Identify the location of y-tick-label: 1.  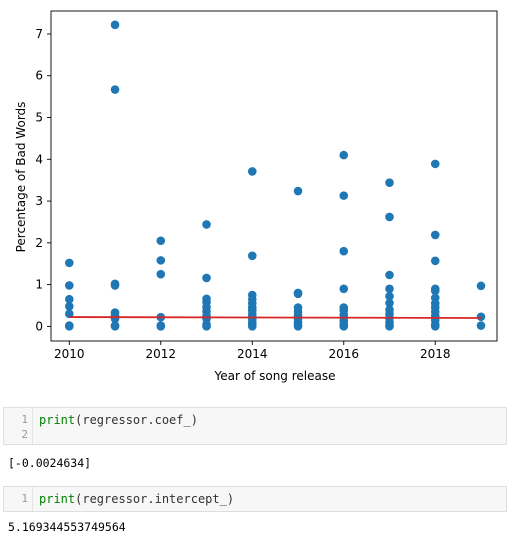
(39, 285).